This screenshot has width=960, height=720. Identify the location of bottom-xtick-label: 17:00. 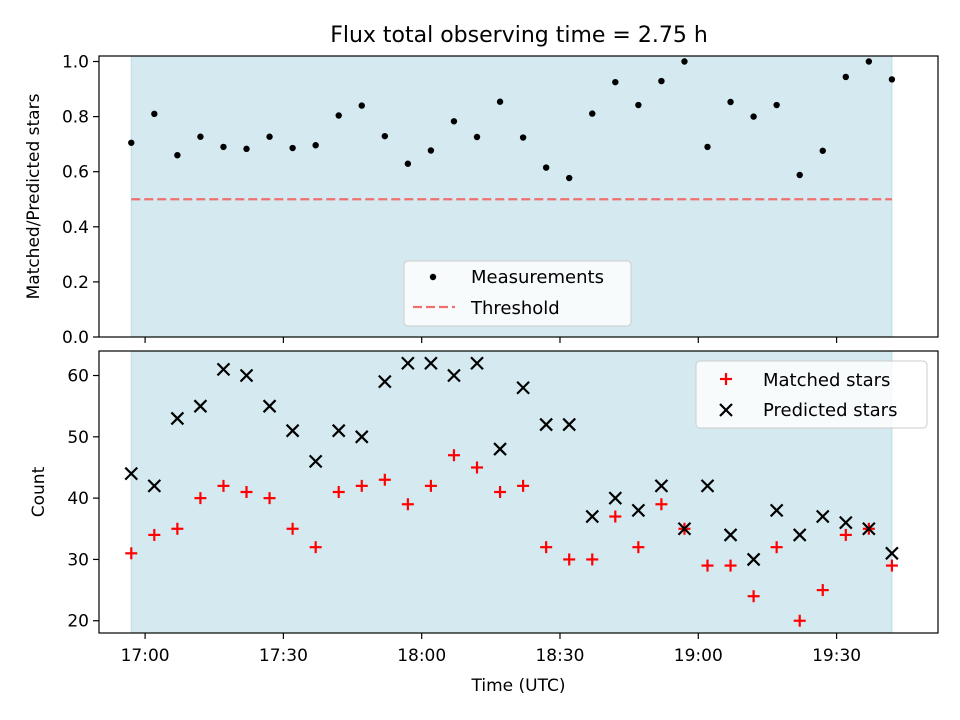
(145, 656).